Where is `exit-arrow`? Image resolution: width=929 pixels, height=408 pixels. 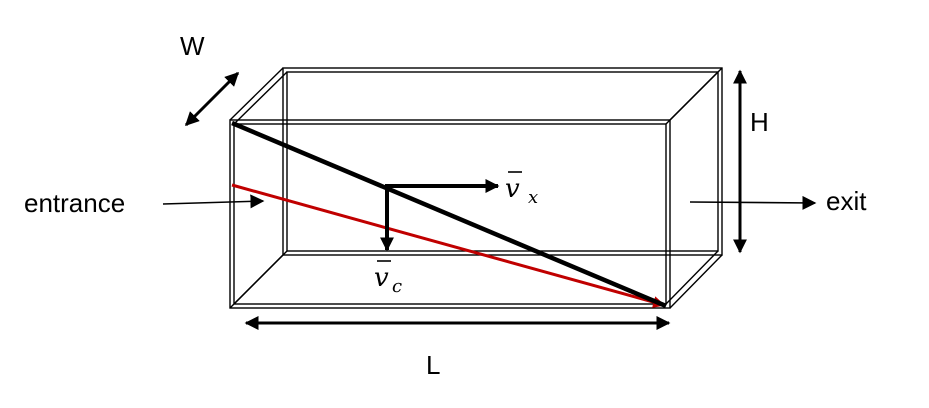
exit-arrow is located at coordinates (753, 202).